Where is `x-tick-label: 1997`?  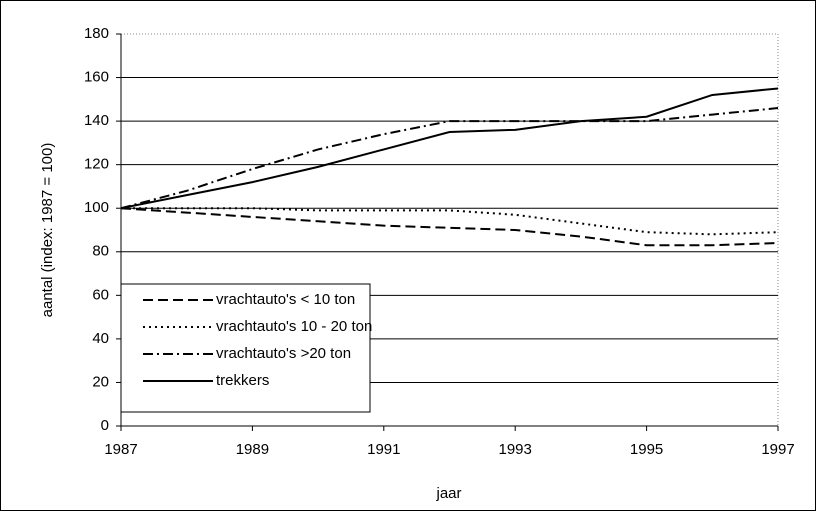
x-tick-label: 1997 is located at coordinates (777, 449).